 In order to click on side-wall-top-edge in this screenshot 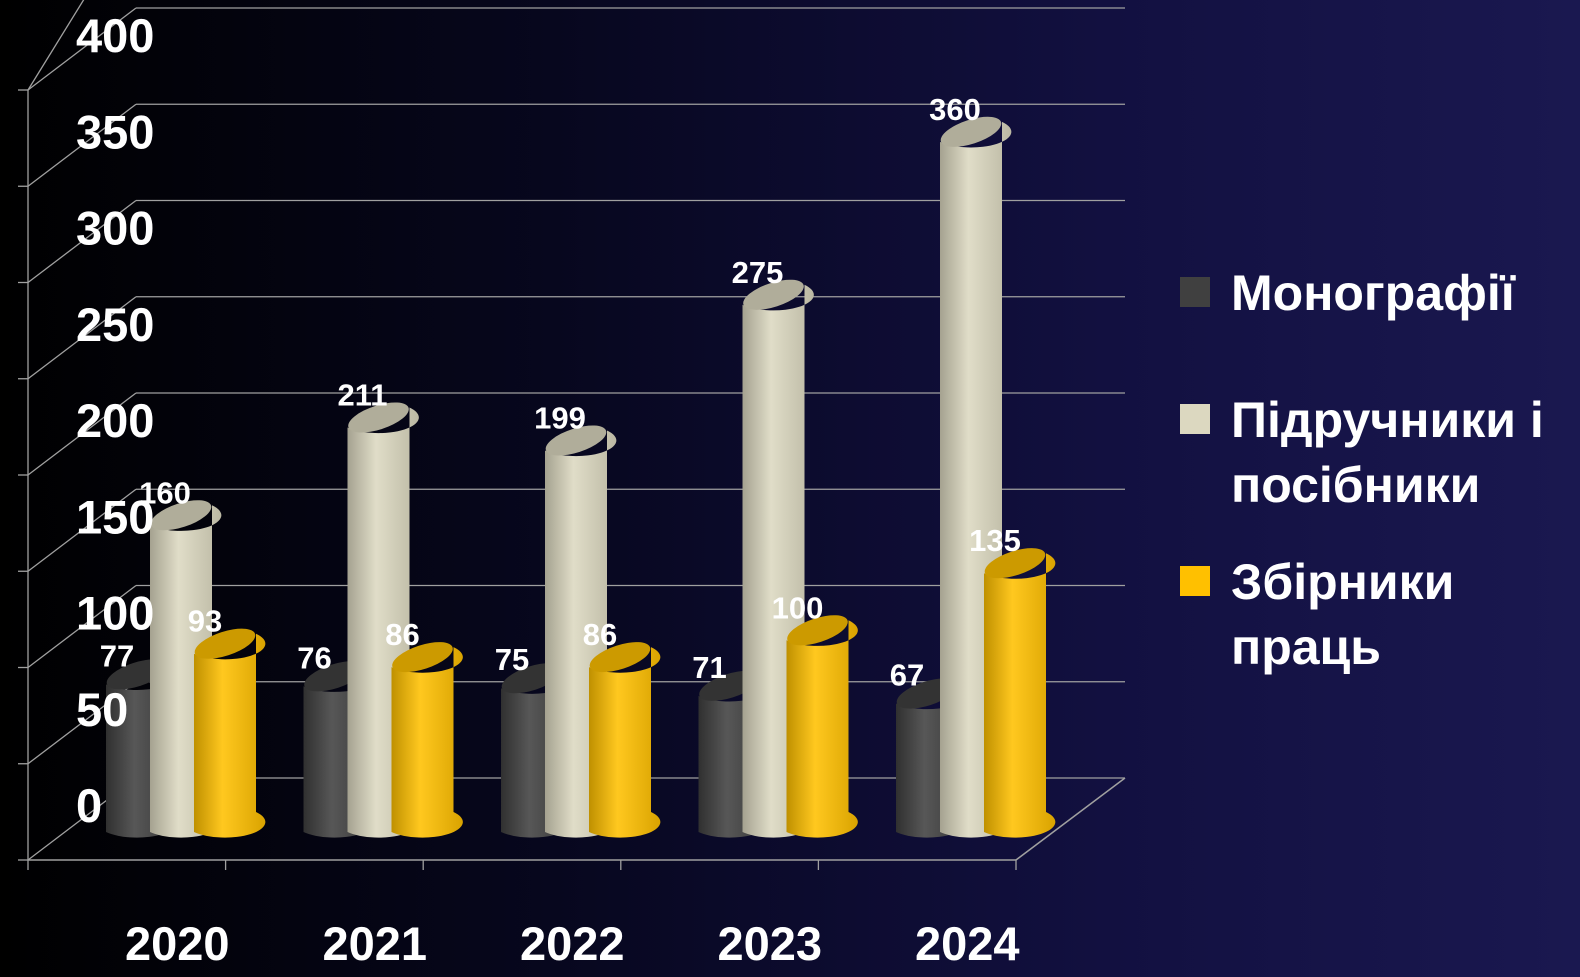, I will do `click(56, 45)`.